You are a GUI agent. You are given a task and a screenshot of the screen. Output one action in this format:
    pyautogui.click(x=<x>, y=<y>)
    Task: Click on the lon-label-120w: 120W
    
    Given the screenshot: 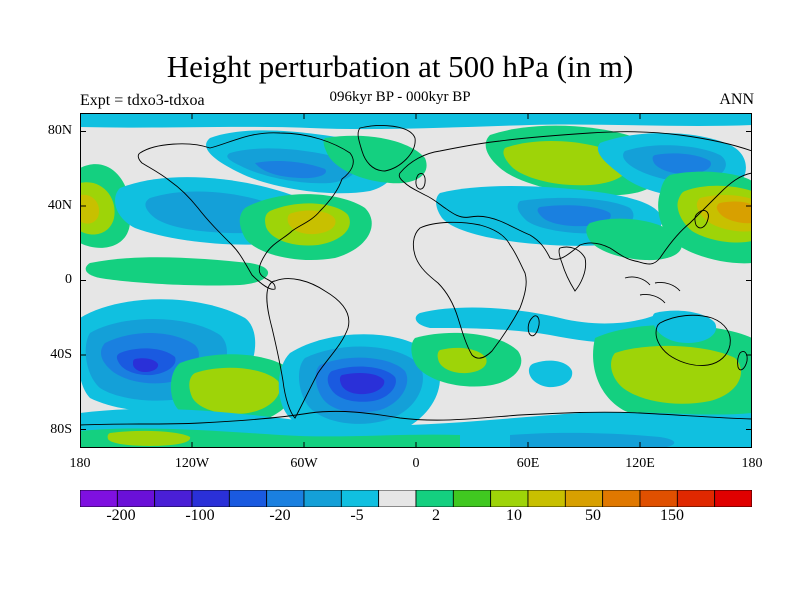 What is the action you would take?
    pyautogui.click(x=192, y=463)
    